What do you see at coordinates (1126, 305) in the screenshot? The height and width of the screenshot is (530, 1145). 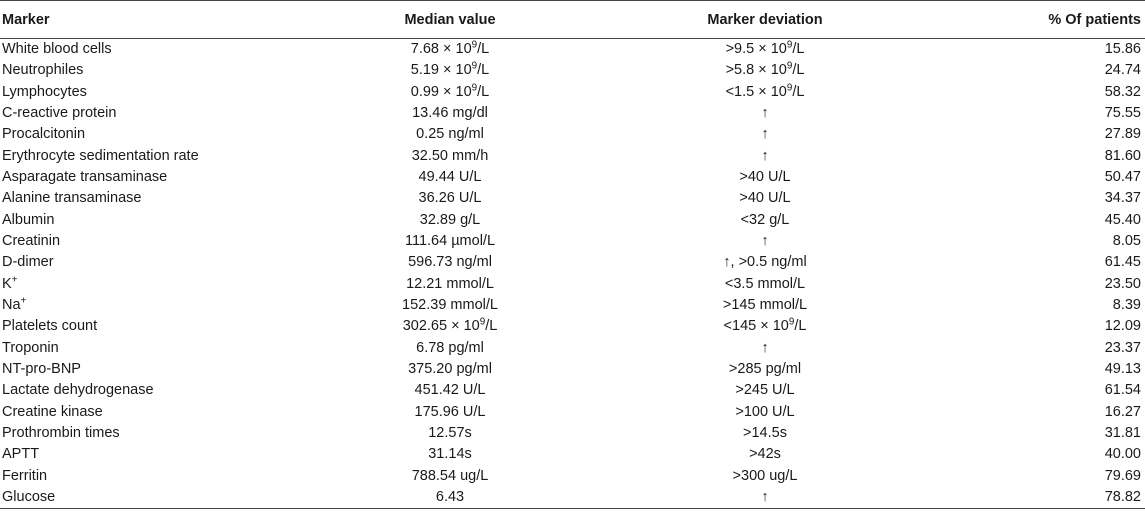 I see `cell-percent-patients: 8.39` at bounding box center [1126, 305].